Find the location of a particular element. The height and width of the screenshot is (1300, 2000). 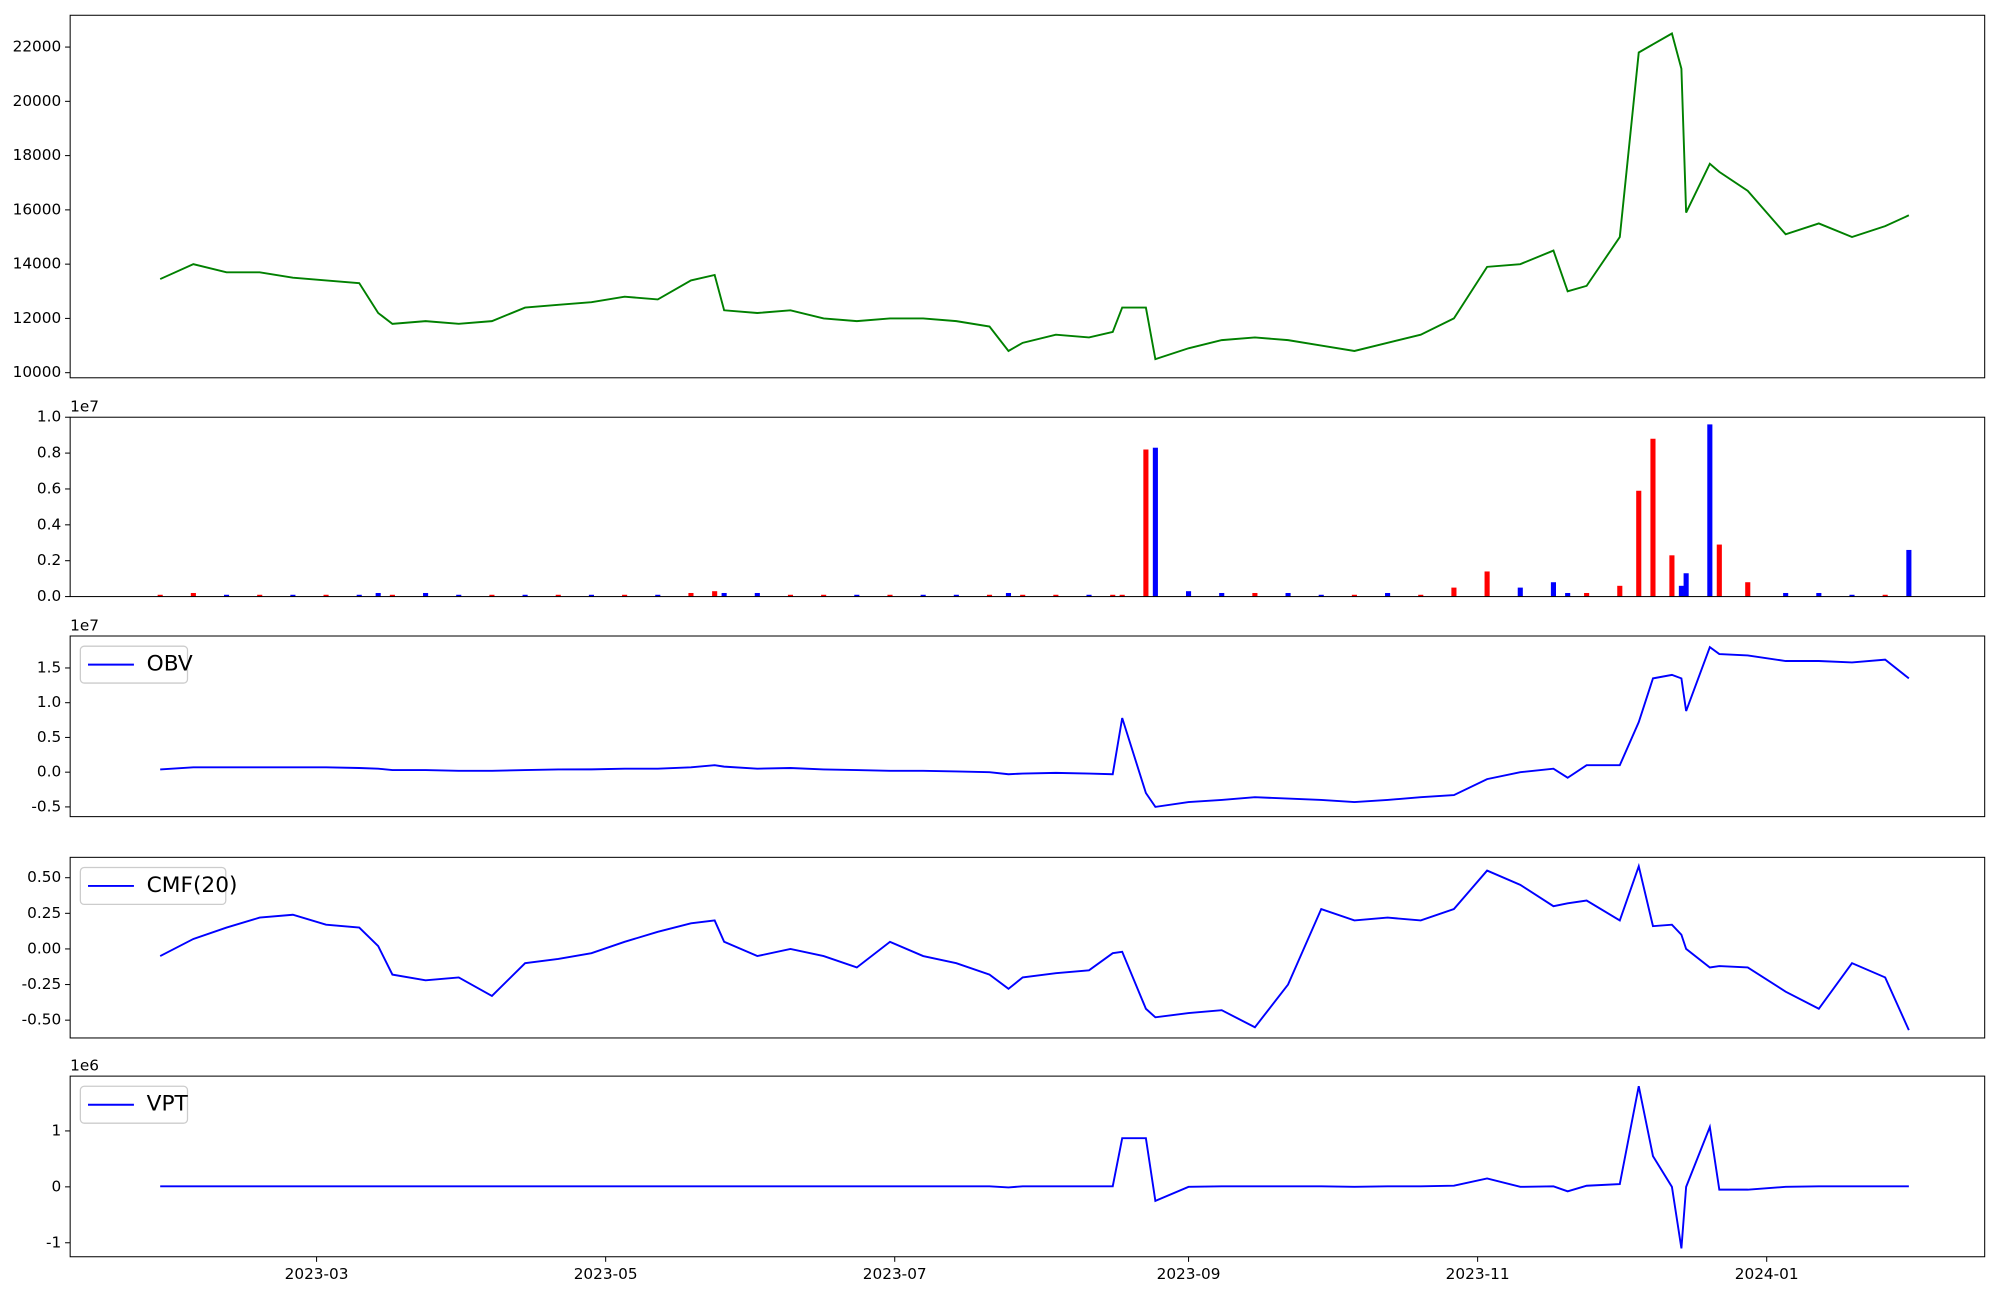

y-tick-label: 0.5 is located at coordinates (49, 737).